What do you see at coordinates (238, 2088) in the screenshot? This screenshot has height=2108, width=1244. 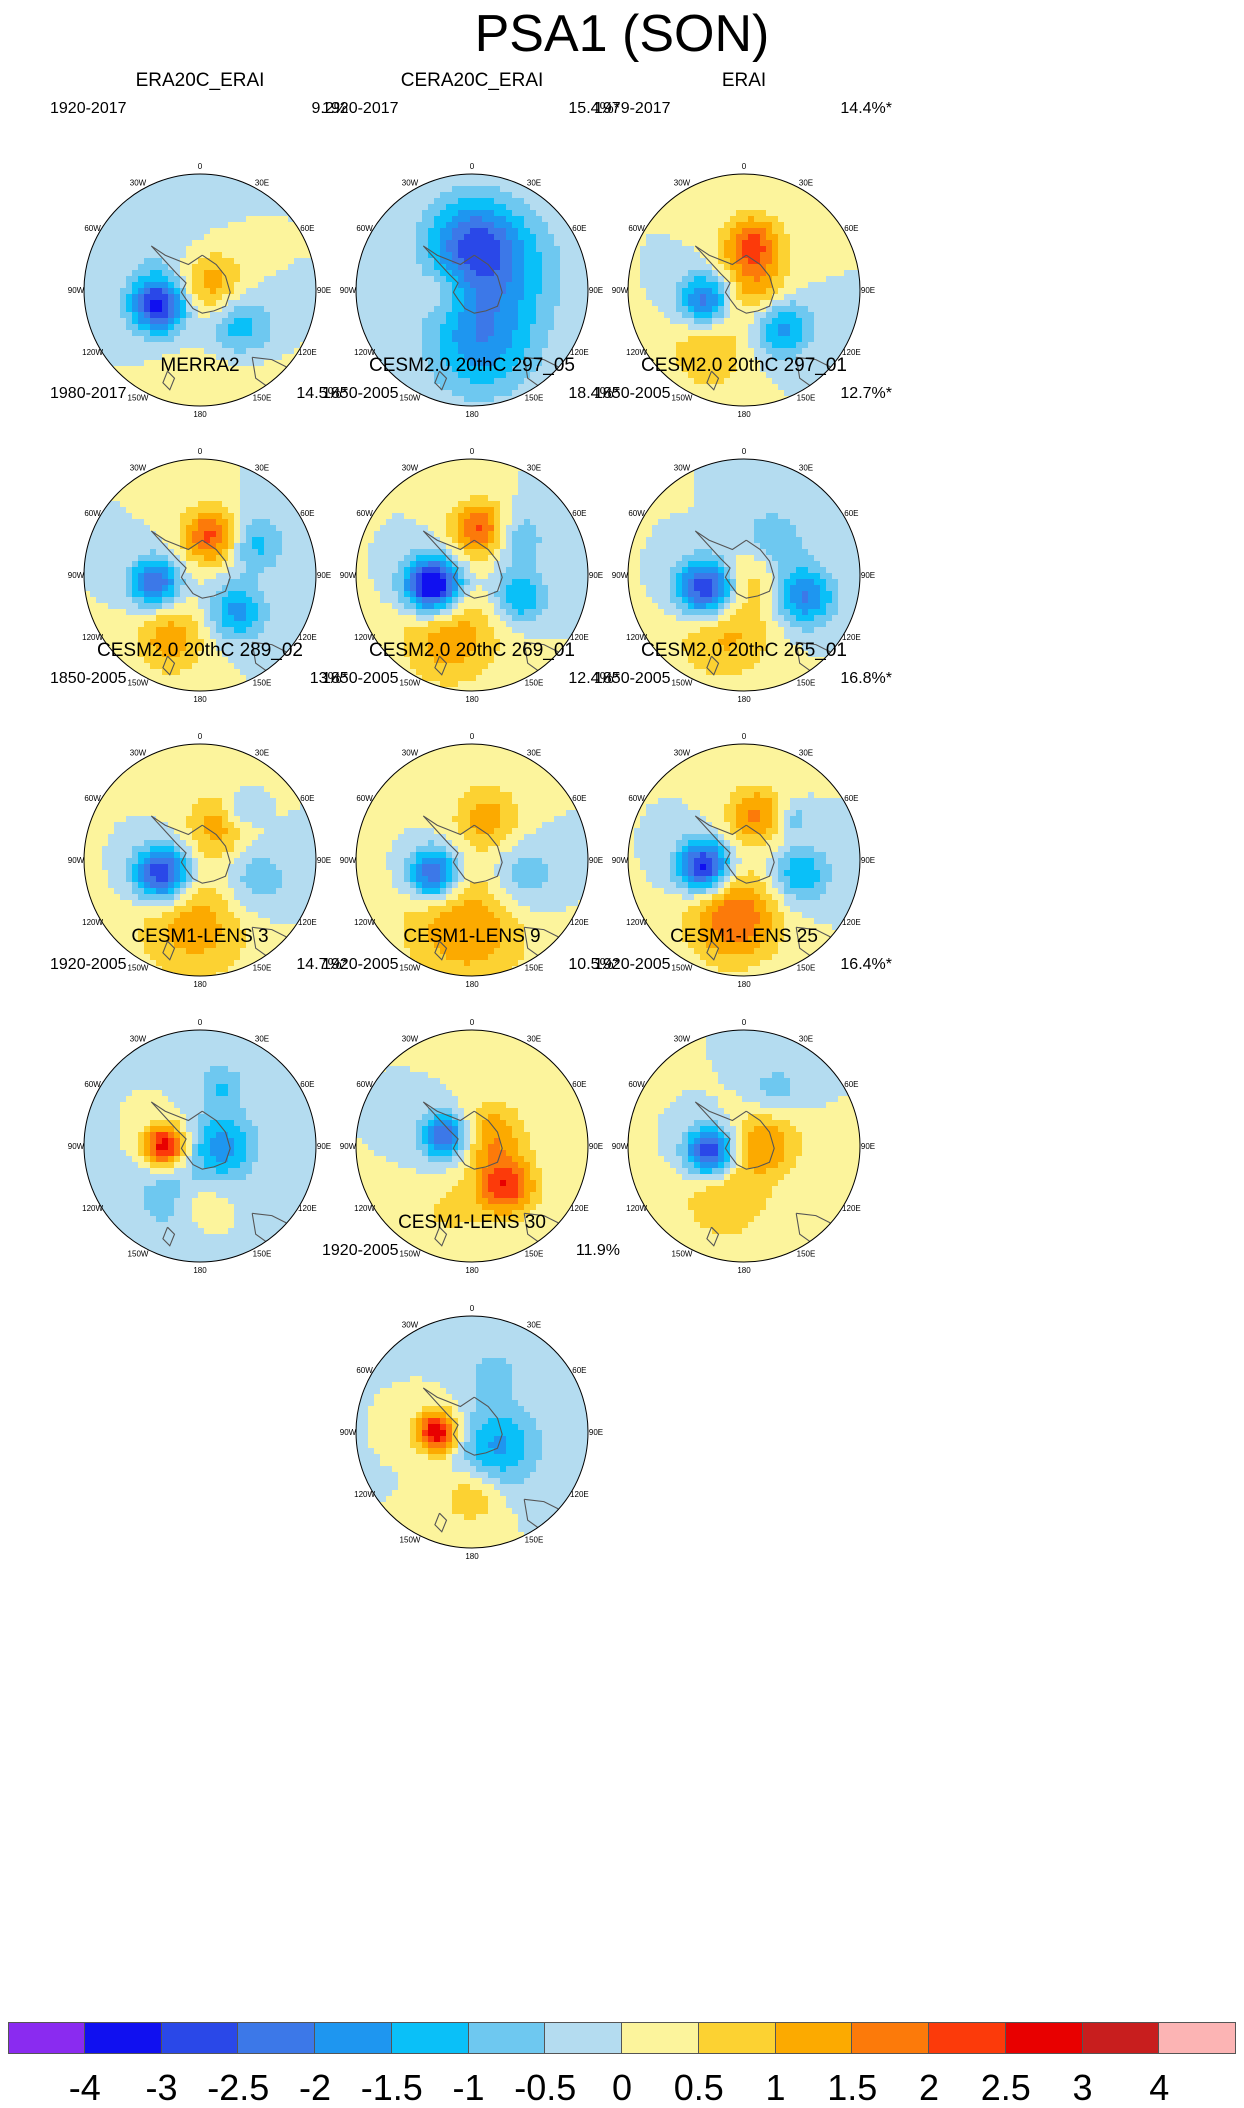 I see `colorbar-tick-label: -2.5` at bounding box center [238, 2088].